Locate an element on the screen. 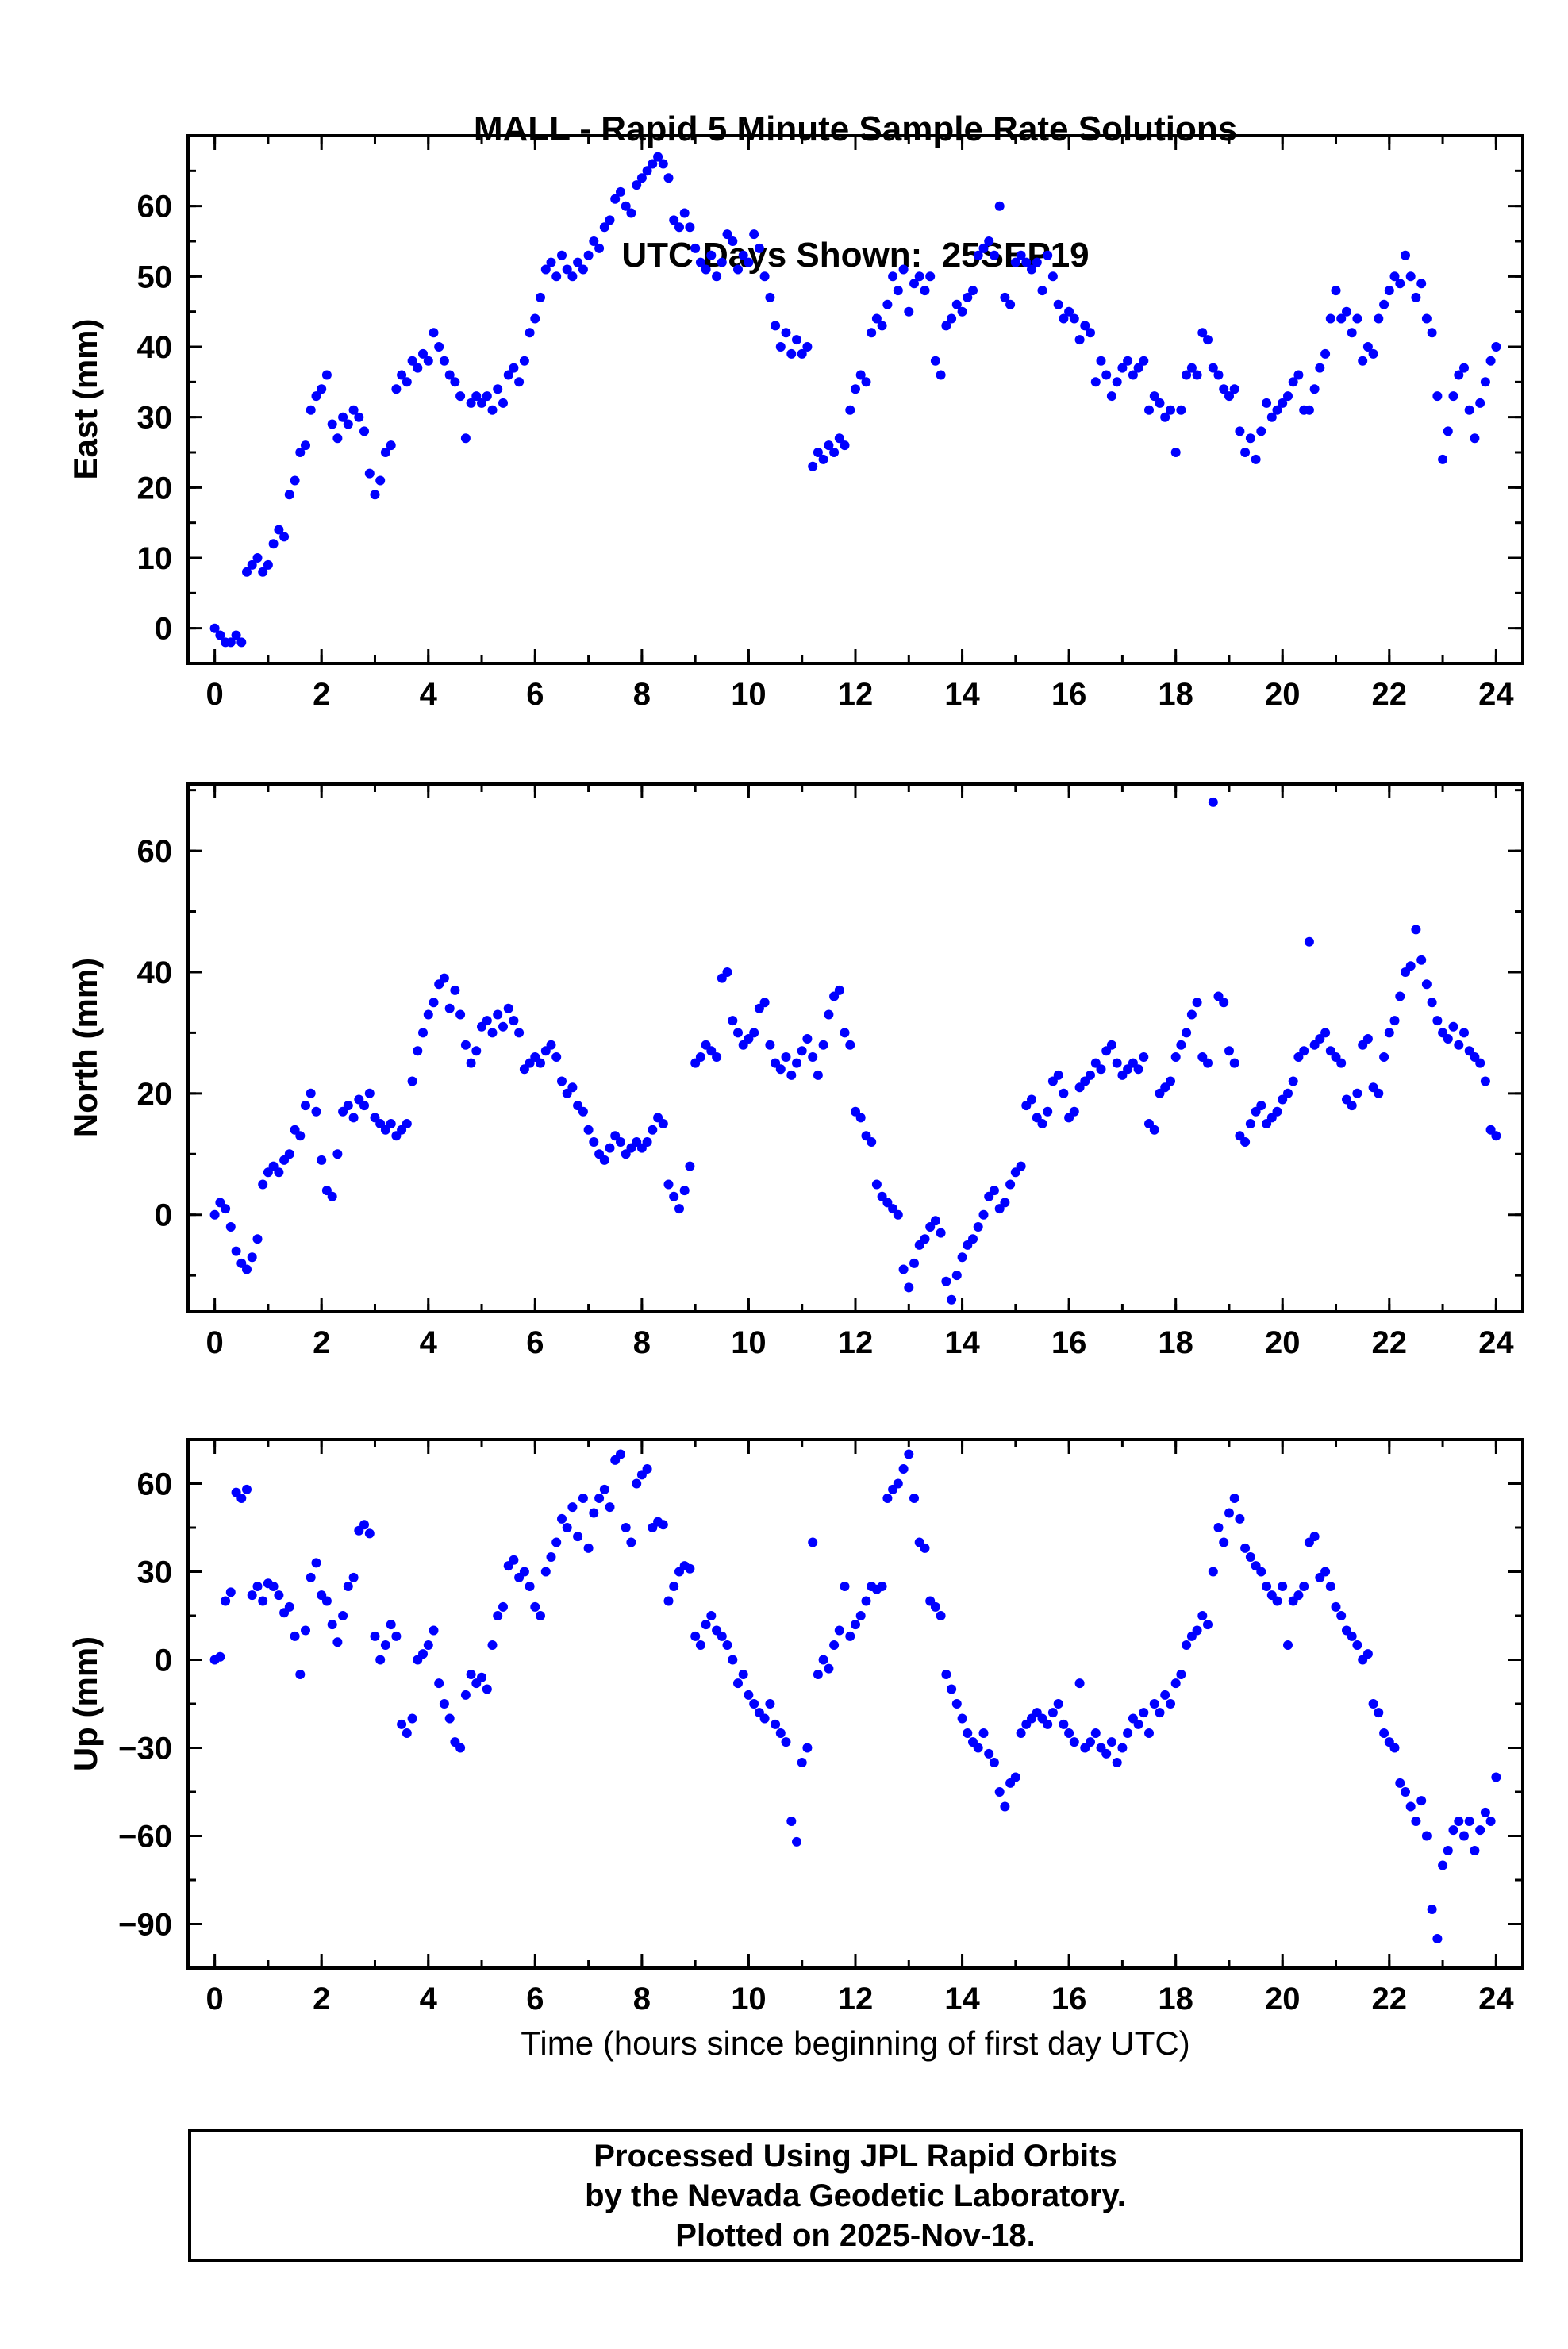 The height and width of the screenshot is (2349, 1568). y-tick-label: 50 is located at coordinates (155, 277).